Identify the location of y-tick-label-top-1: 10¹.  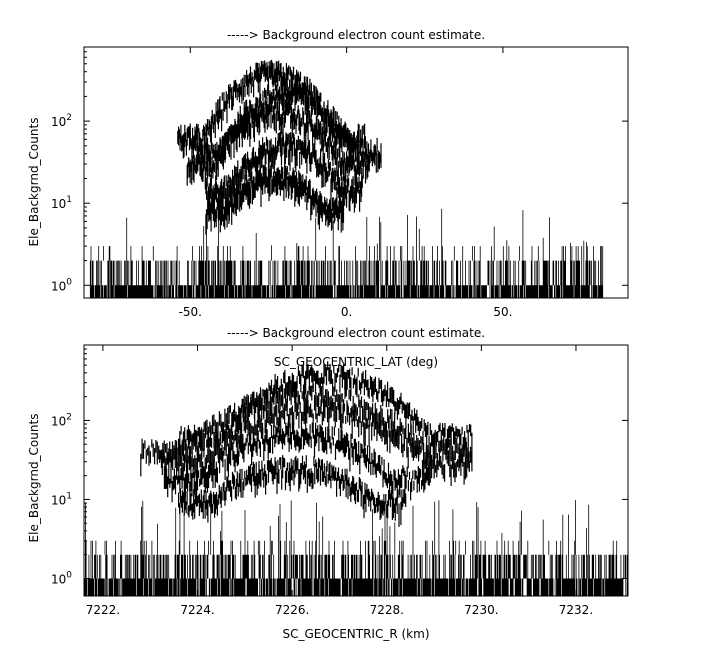
(61, 203).